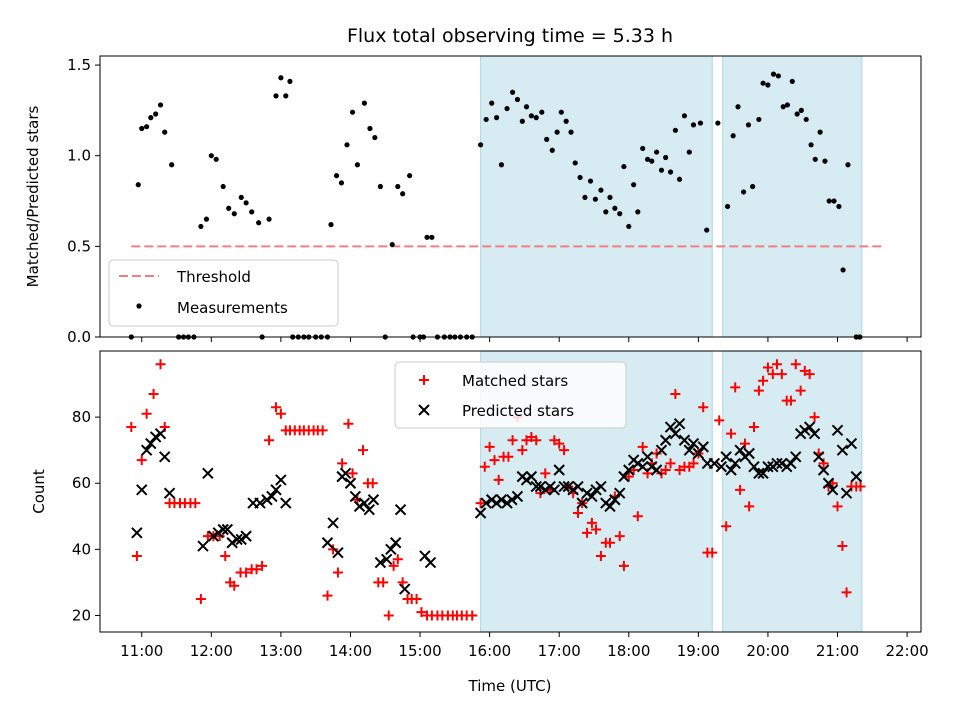  Describe the element at coordinates (837, 651) in the screenshot. I see `x-tick-label: 21:00` at that location.